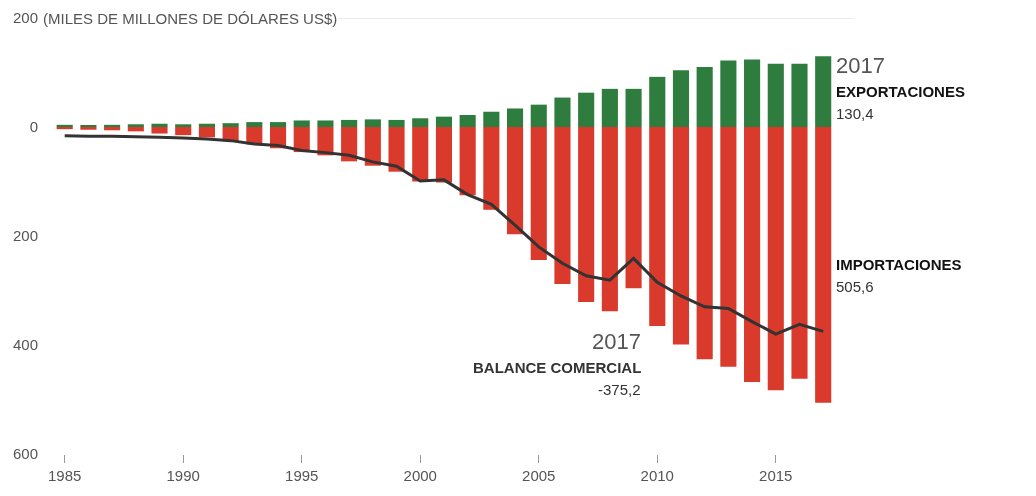  What do you see at coordinates (557, 367) in the screenshot?
I see `text: BALANCE COMERCIAL` at bounding box center [557, 367].